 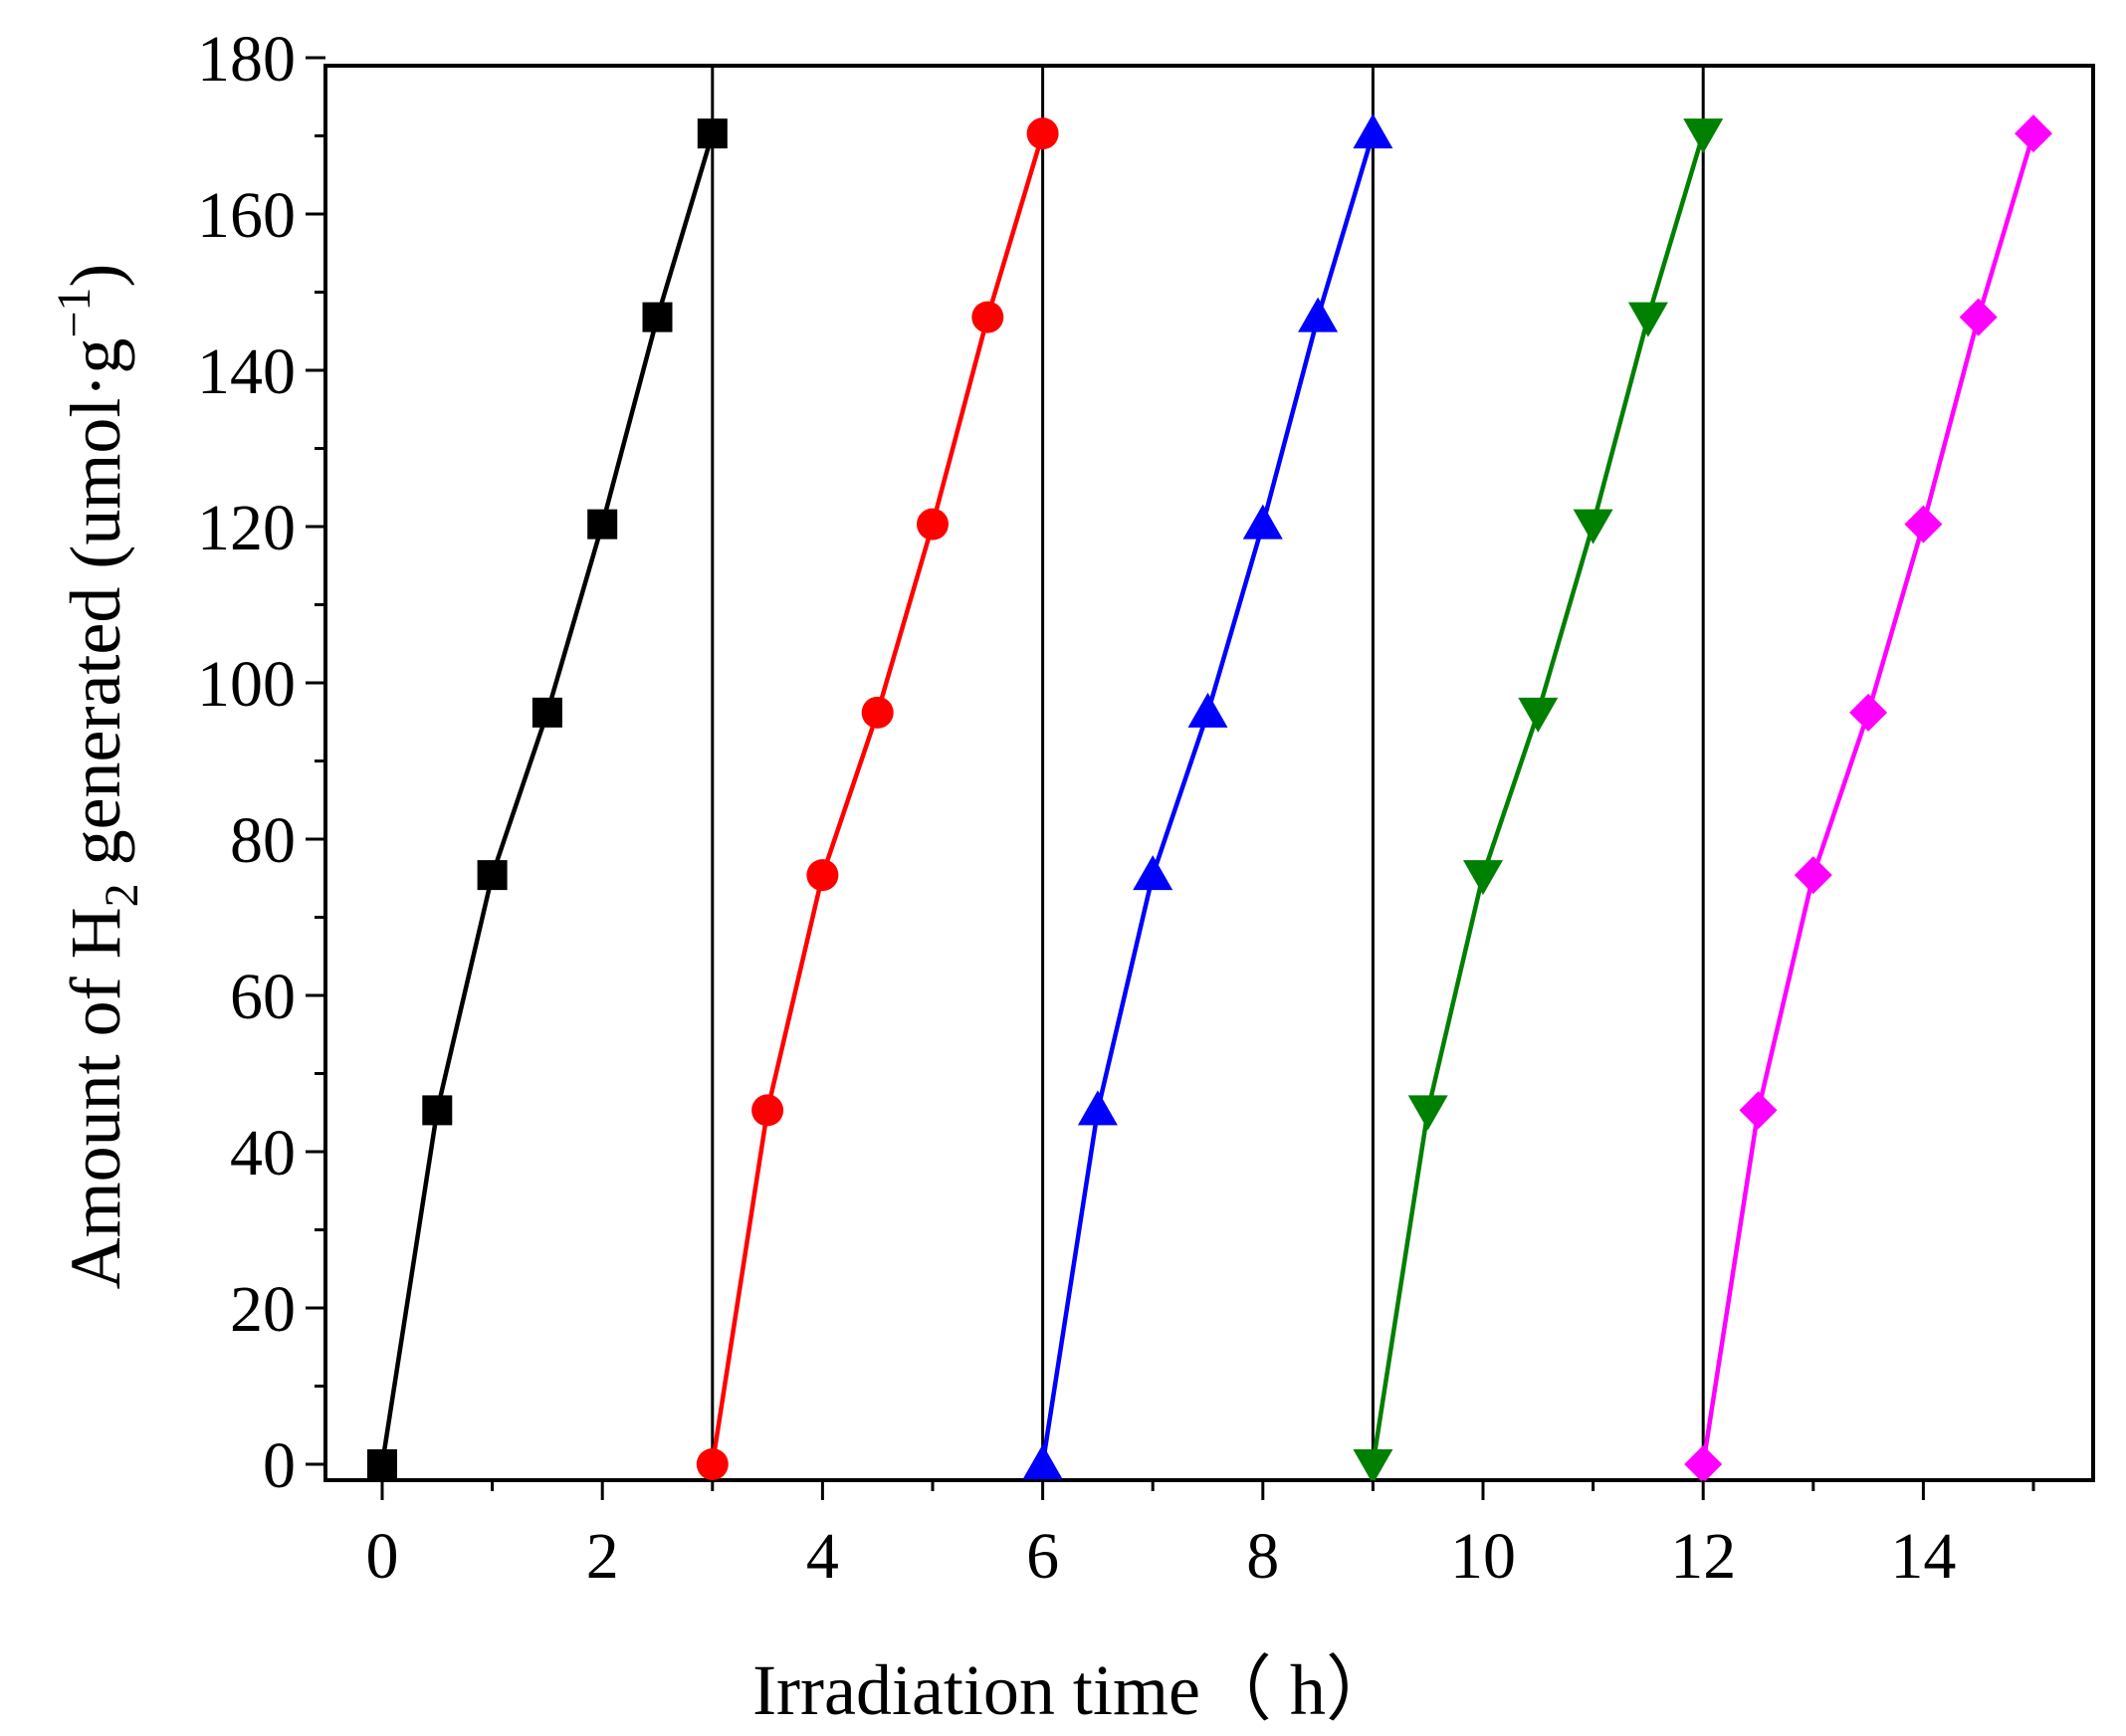 I want to click on series-5-line, so click(x=1868, y=799).